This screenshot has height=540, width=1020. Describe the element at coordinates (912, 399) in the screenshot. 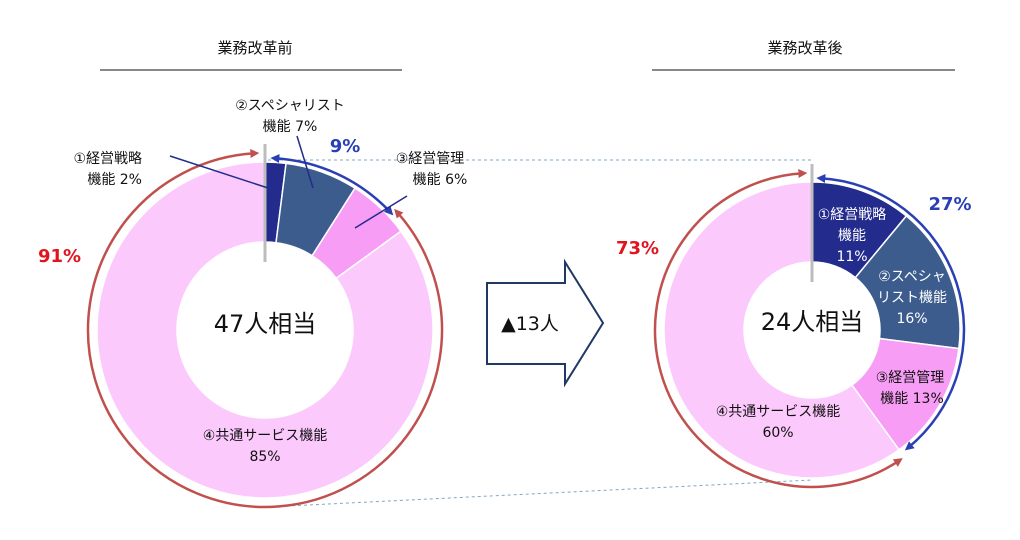

I see `label-after-management-line2: 機能 13%` at that location.